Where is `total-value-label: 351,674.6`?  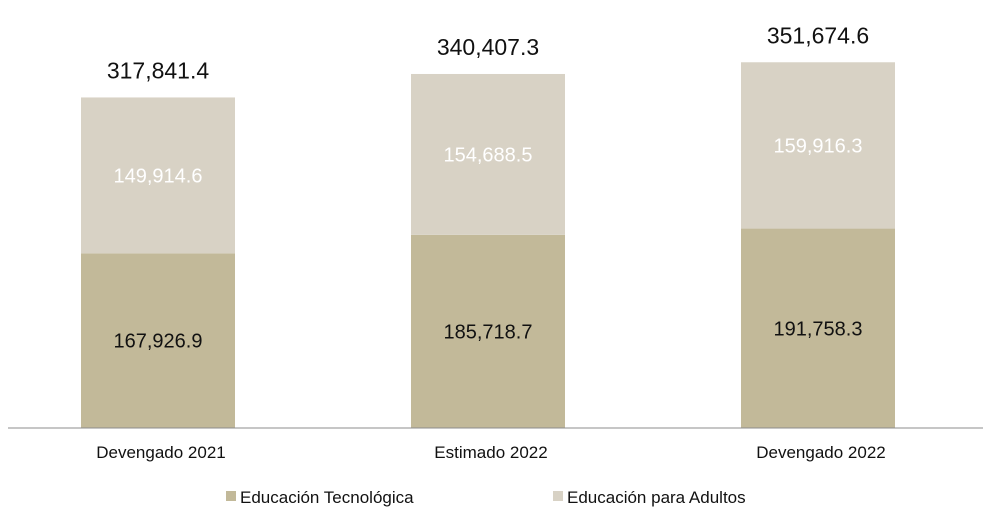 total-value-label: 351,674.6 is located at coordinates (818, 35).